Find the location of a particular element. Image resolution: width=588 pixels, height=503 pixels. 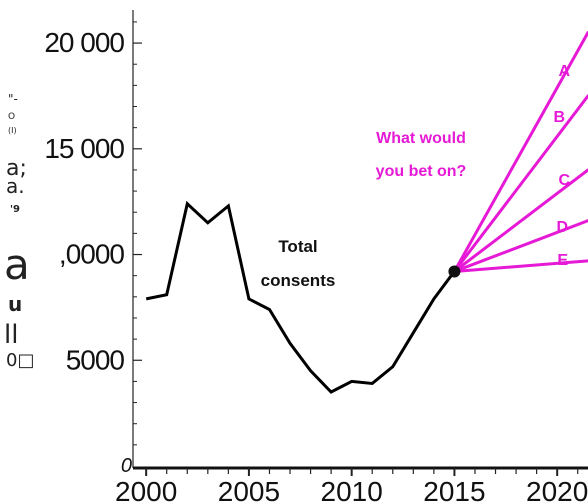

x-tick-label: 2010 is located at coordinates (352, 489).